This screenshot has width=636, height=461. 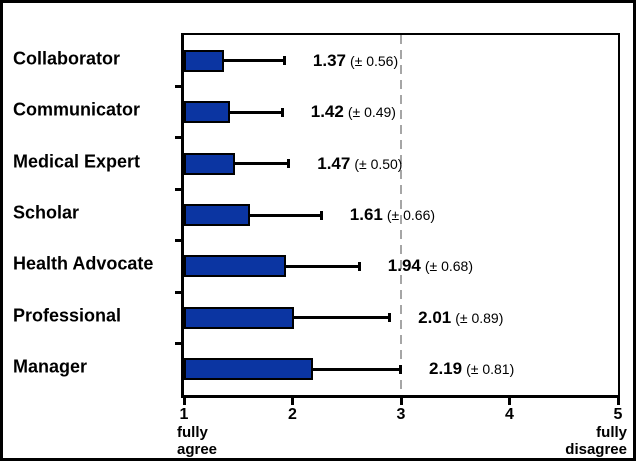 What do you see at coordinates (509, 414) in the screenshot?
I see `x-axis-tick-label: 4` at bounding box center [509, 414].